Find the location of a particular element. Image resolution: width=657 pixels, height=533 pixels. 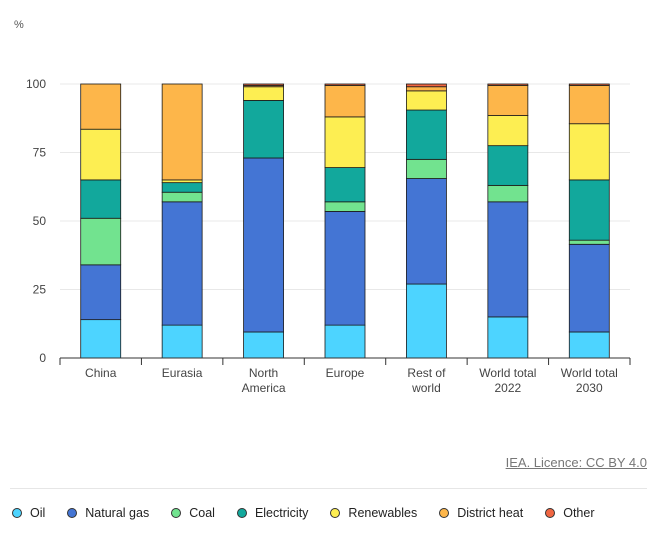

source-link: IEA. Licence: CC BY 4.0 is located at coordinates (576, 462).